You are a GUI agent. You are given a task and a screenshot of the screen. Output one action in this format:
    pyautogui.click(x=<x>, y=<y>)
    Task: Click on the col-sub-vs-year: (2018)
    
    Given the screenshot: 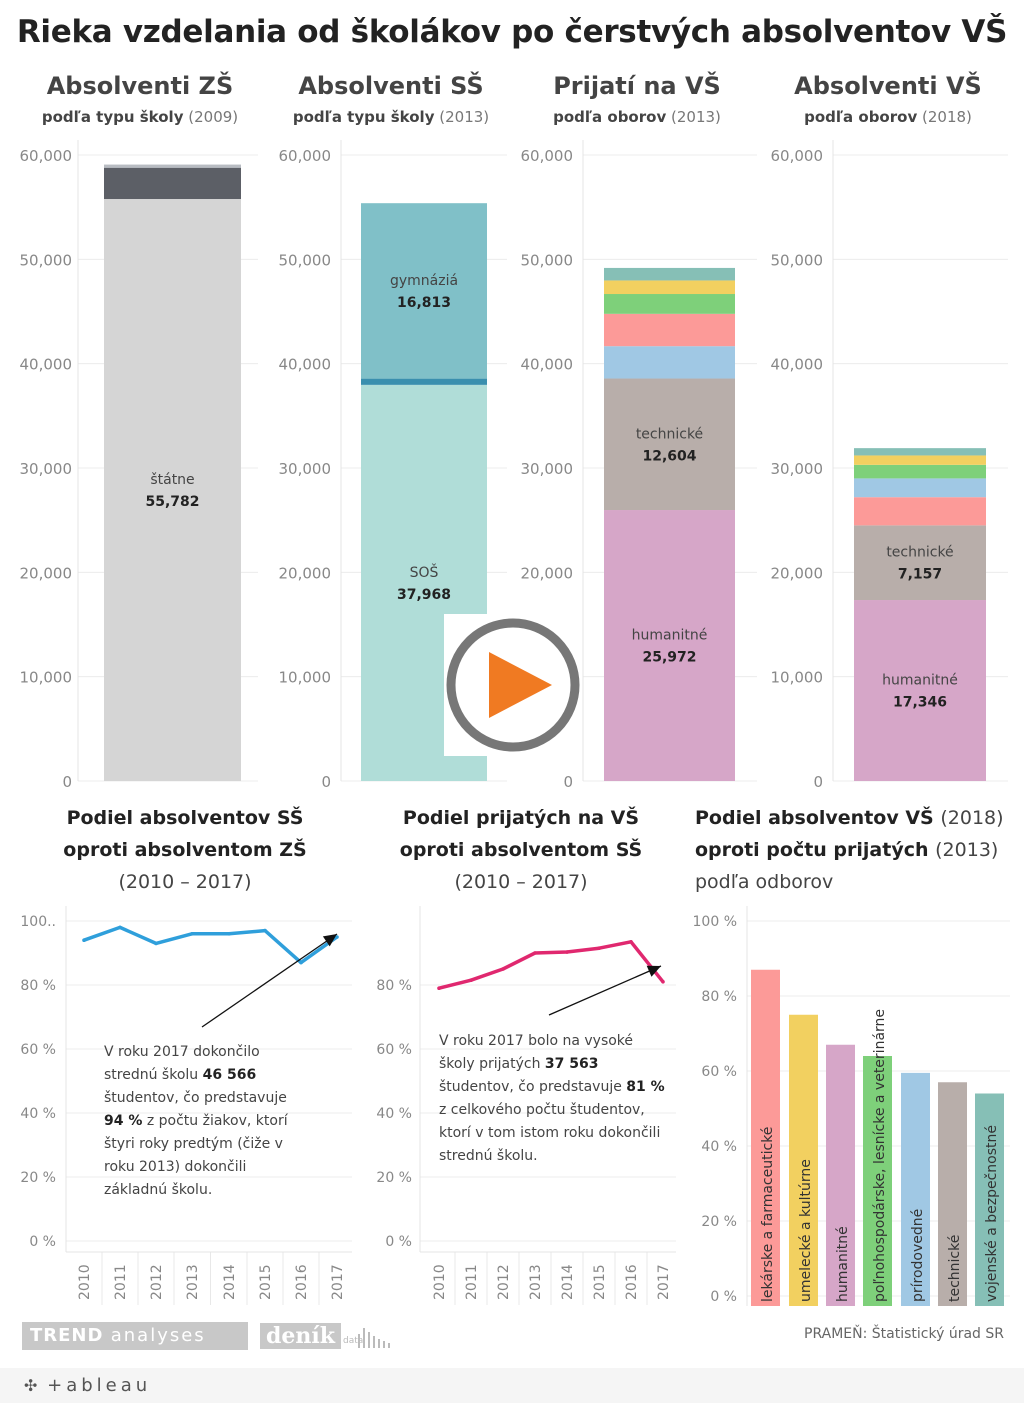 What is the action you would take?
    pyautogui.click(x=947, y=117)
    